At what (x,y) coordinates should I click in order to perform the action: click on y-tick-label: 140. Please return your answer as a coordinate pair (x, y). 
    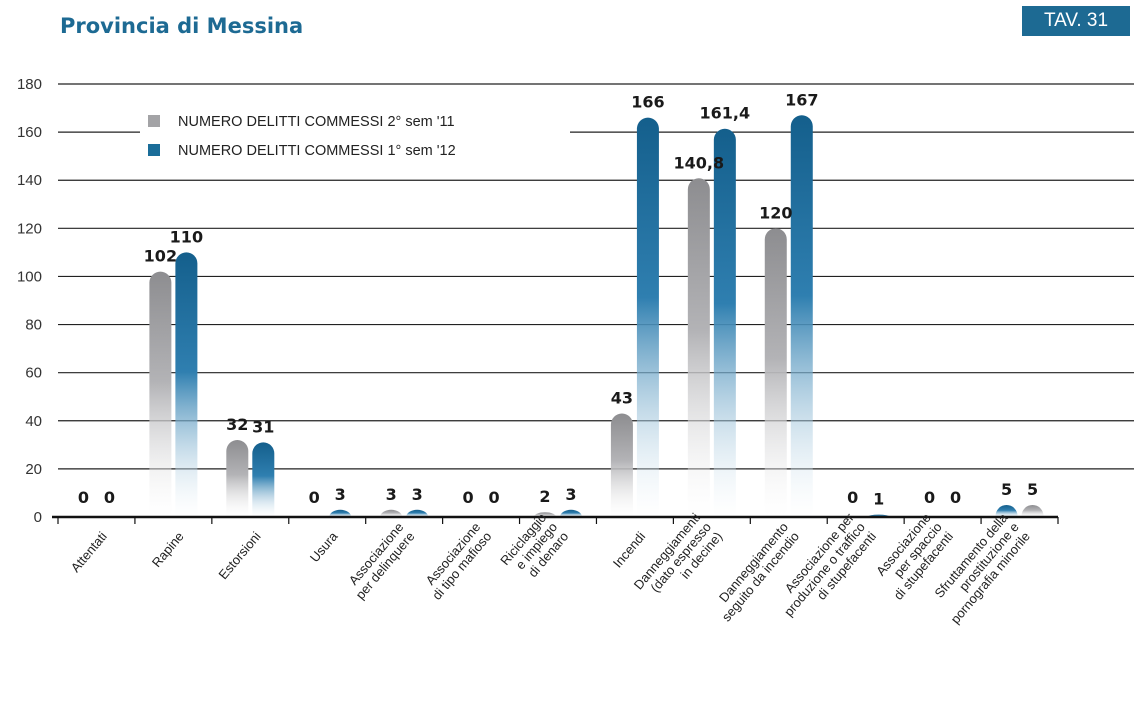
    Looking at the image, I should click on (29, 180).